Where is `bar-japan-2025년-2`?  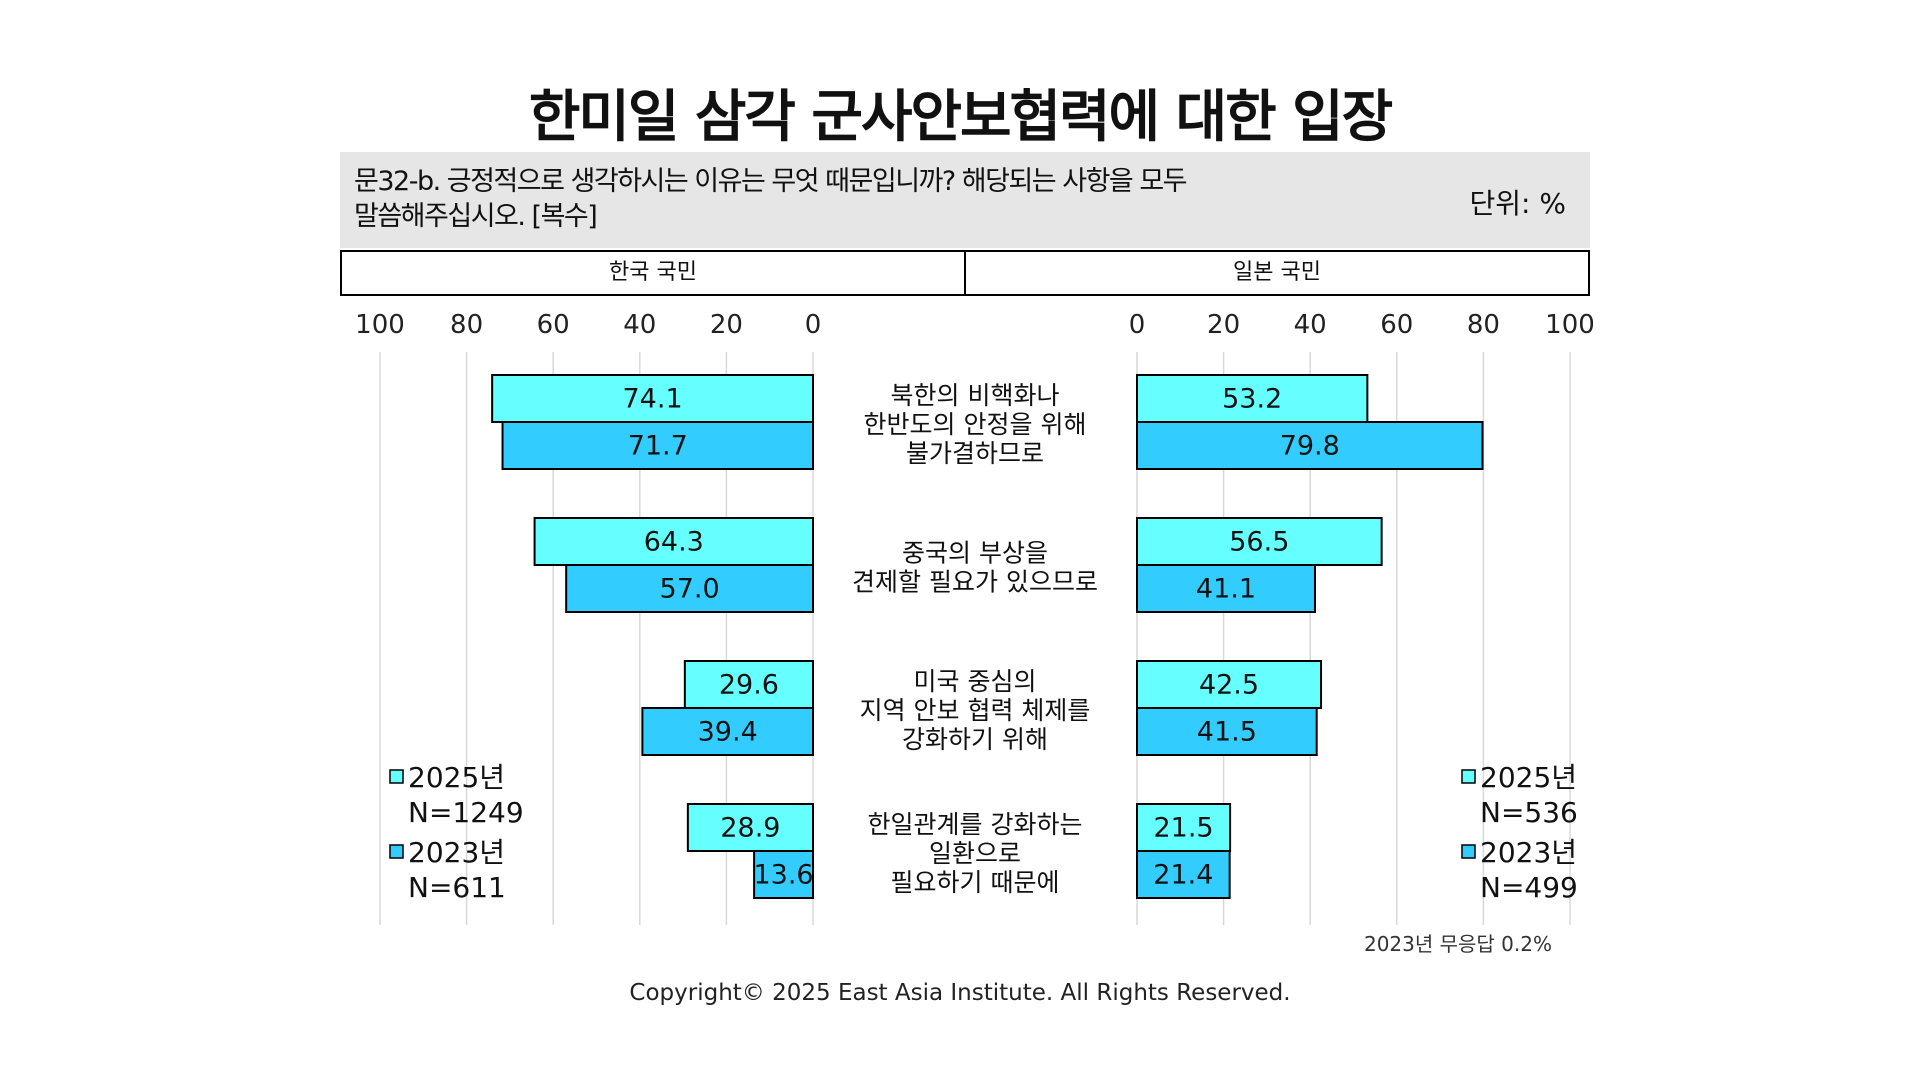 bar-japan-2025년-2 is located at coordinates (1229, 684).